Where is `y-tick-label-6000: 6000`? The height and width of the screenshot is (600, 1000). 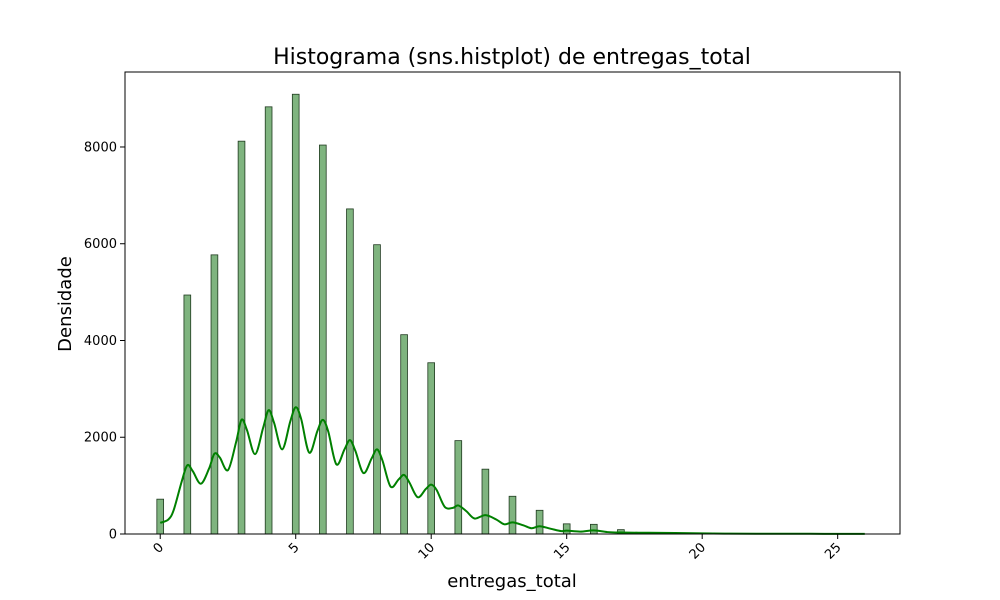
y-tick-label-6000: 6000 is located at coordinates (100, 244).